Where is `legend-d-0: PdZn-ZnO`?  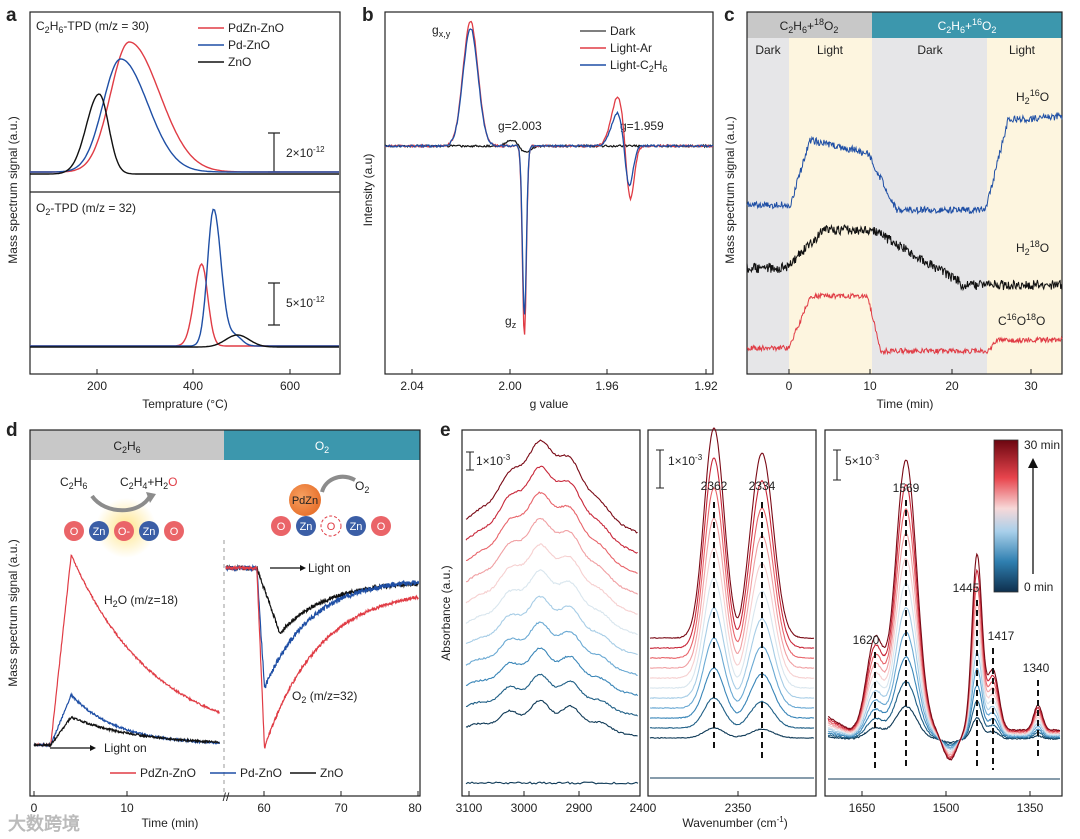 legend-d-0: PdZn-ZnO is located at coordinates (168, 773).